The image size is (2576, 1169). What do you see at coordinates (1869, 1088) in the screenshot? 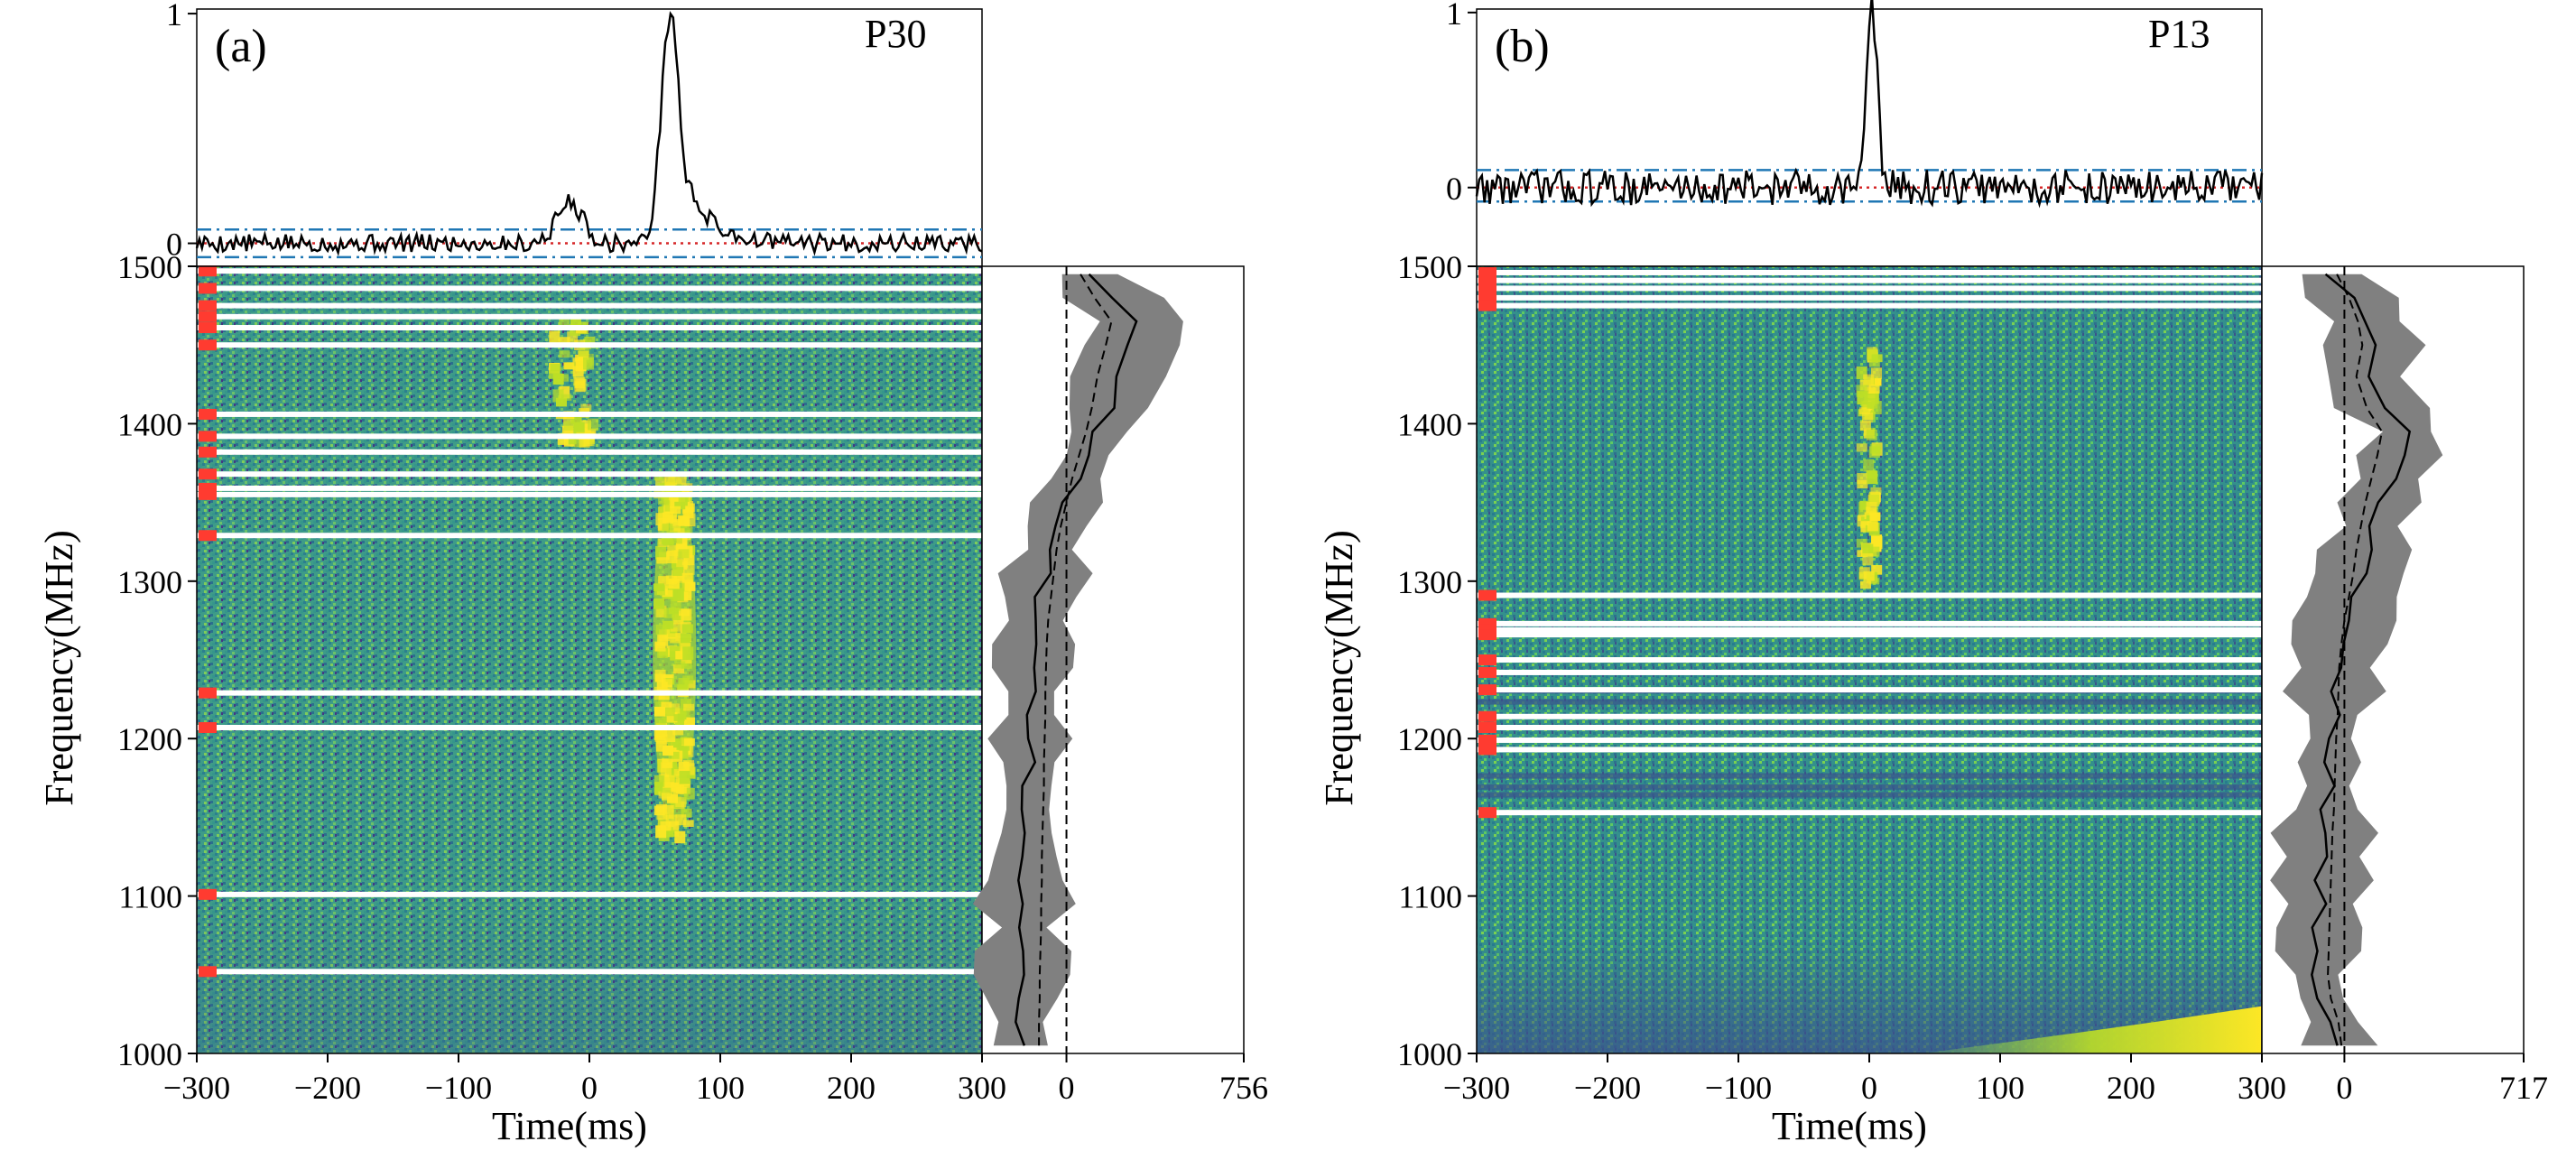
I see `x-tick-label: 0` at bounding box center [1869, 1088].